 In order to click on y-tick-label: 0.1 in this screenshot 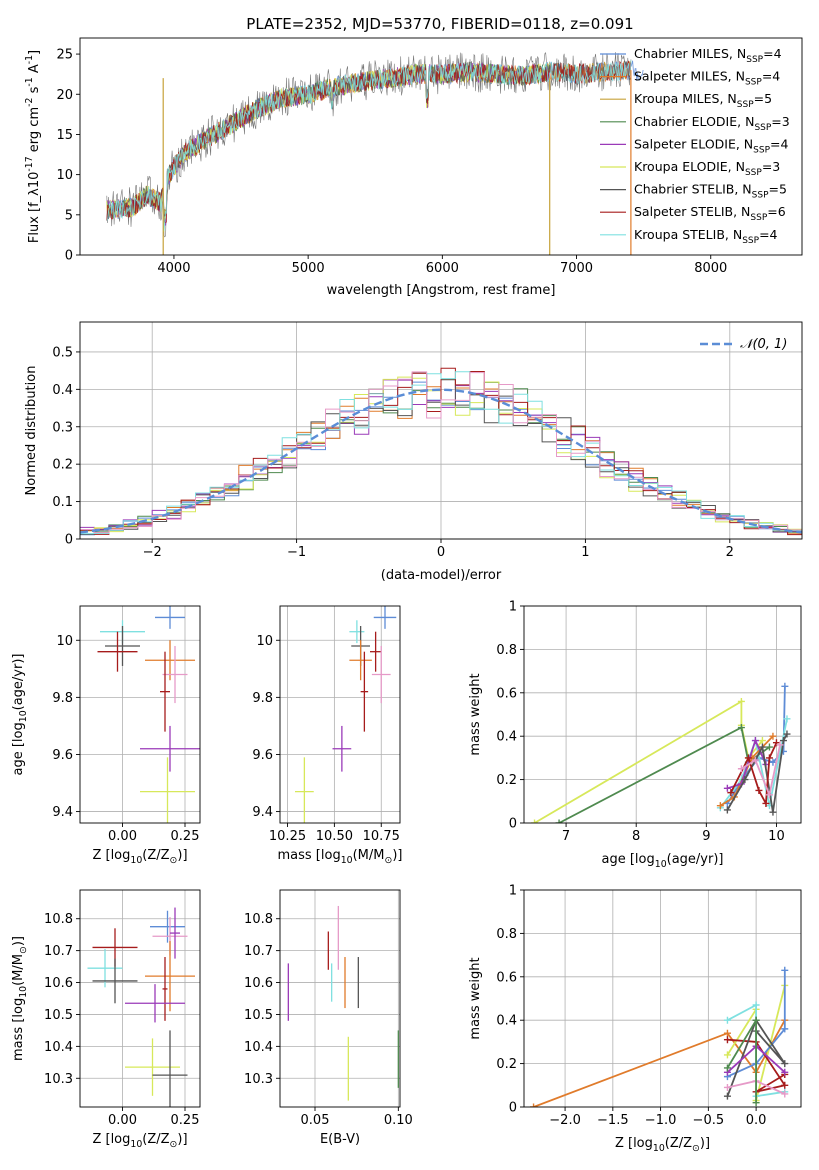, I will do `click(62, 502)`.